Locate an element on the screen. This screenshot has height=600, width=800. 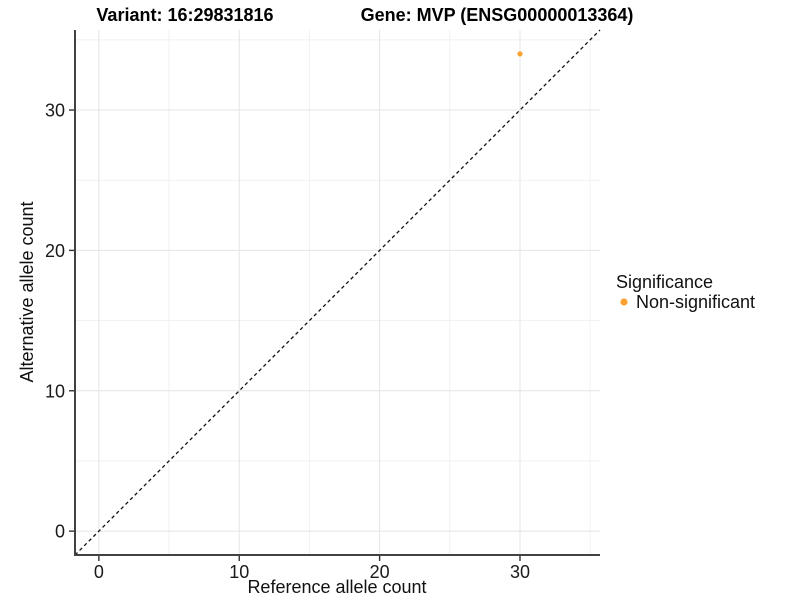
x-tick-label: 10 is located at coordinates (239, 572).